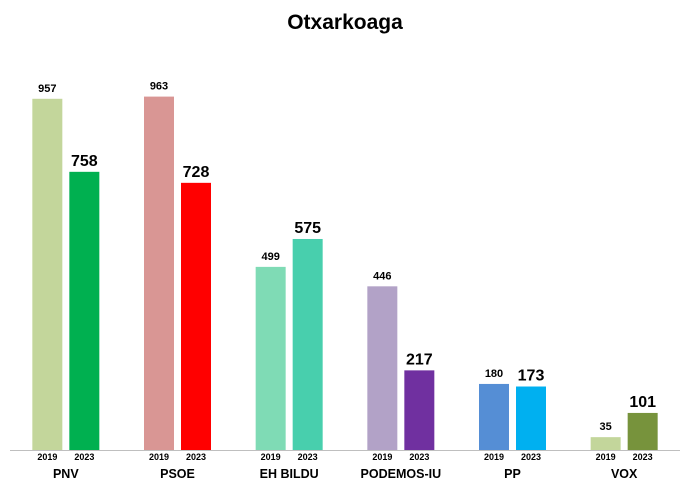  Describe the element at coordinates (382, 368) in the screenshot. I see `bar-podemos-iu-2019` at that location.